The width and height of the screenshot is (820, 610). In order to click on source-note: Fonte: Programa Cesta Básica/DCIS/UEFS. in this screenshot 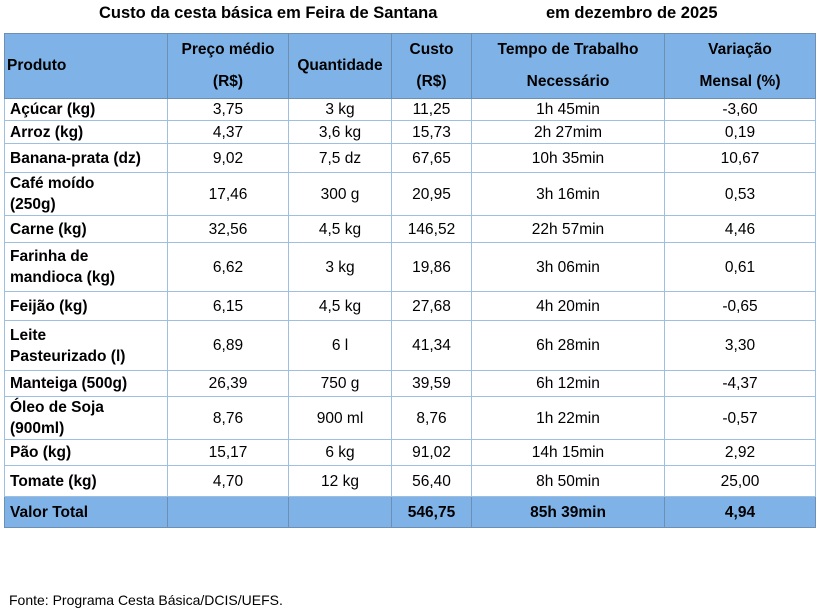, I will do `click(146, 600)`.